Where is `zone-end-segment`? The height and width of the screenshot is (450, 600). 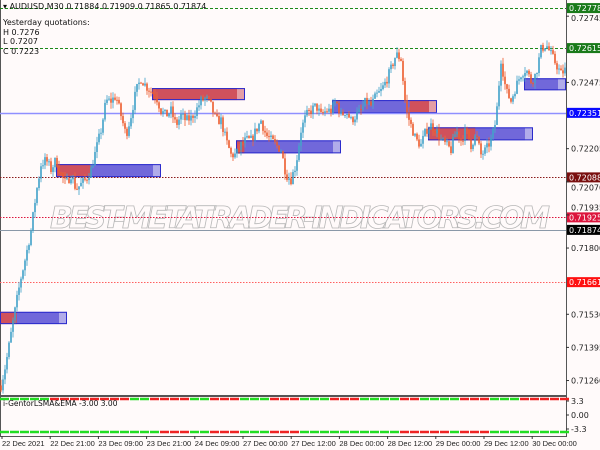
zone-end-segment is located at coordinates (63, 318).